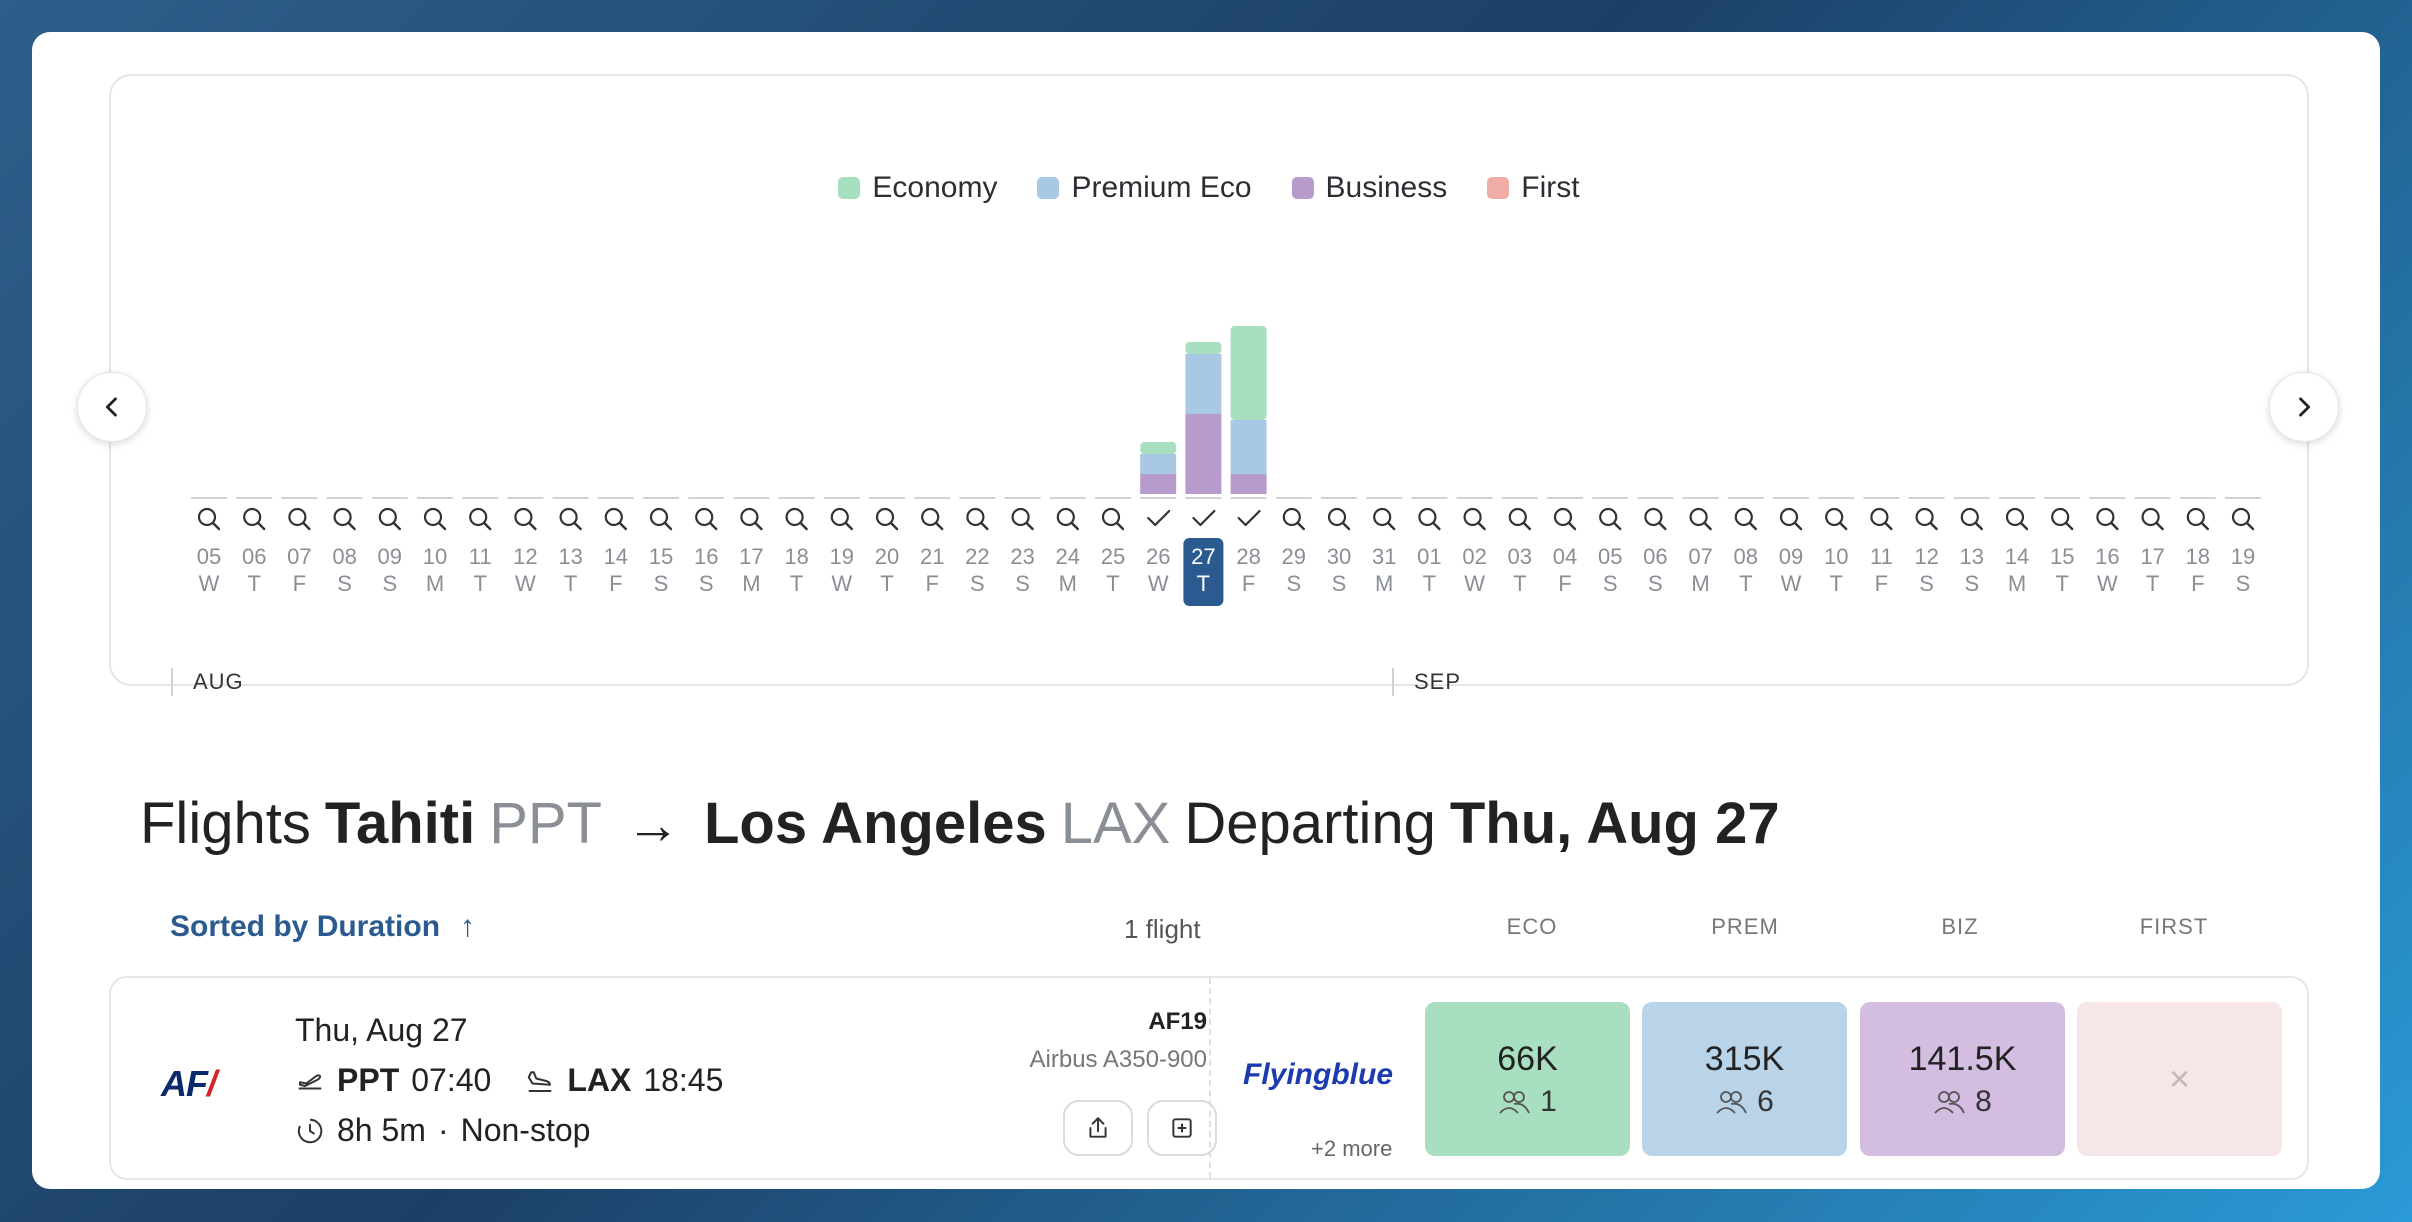  Describe the element at coordinates (1161, 187) in the screenshot. I see `legend-label-premium-eco: Premium Eco` at that location.